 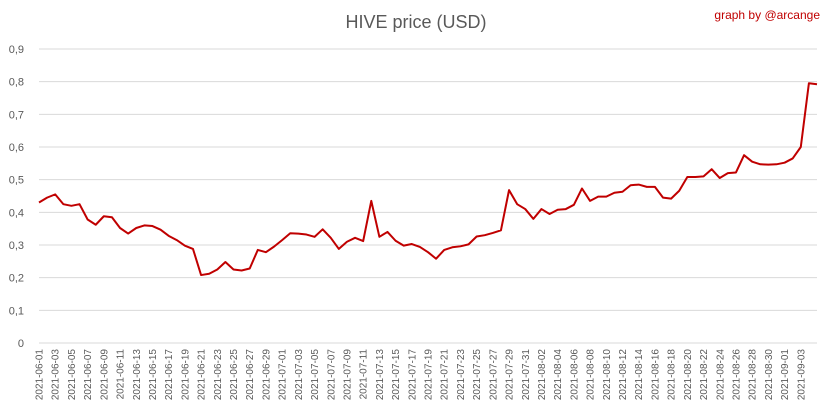 What do you see at coordinates (16, 50) in the screenshot?
I see `y-tick-label: 0,9` at bounding box center [16, 50].